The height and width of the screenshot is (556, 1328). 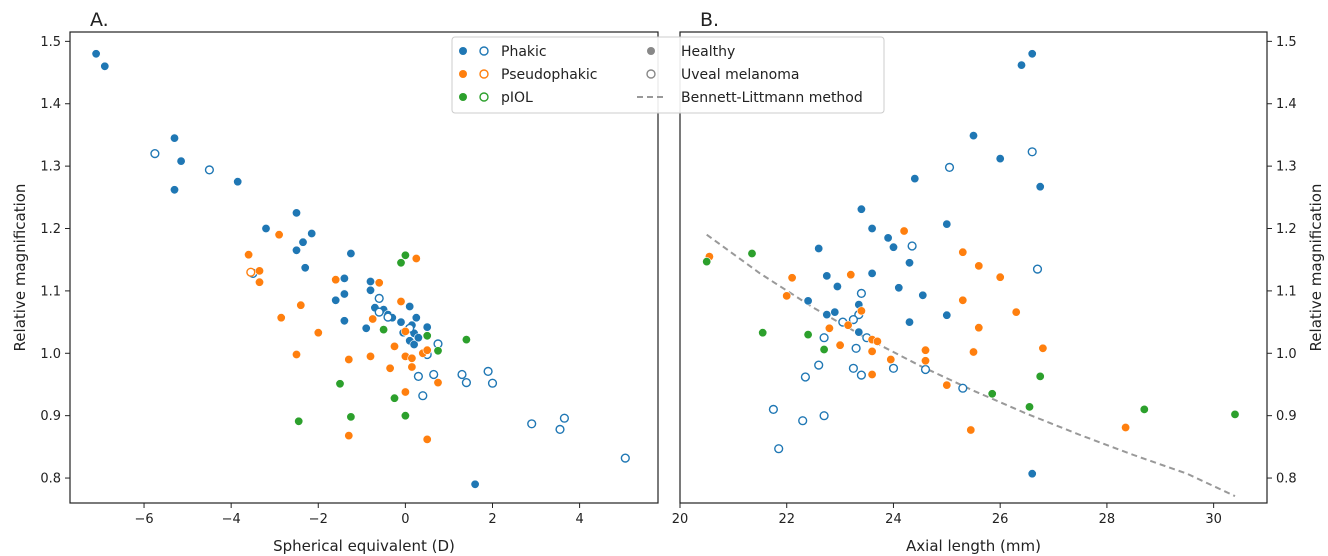 What do you see at coordinates (484, 74) in the screenshot?
I see `legend-pseudophakic-open-marker` at bounding box center [484, 74].